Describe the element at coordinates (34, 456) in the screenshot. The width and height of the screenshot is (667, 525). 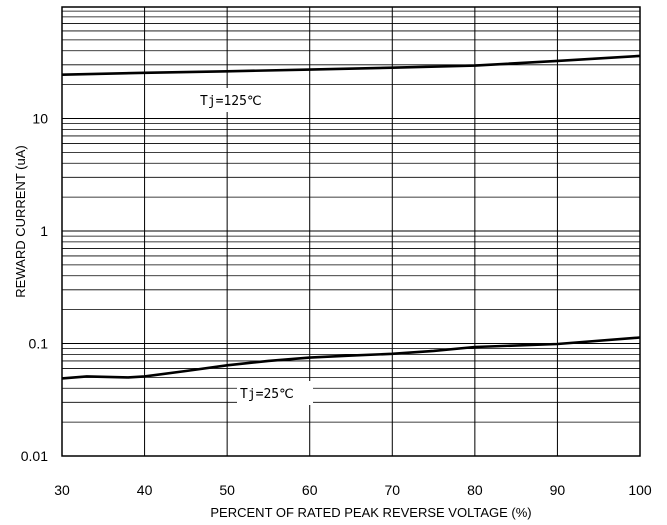
I see `y-tick-label: 0.01` at that location.